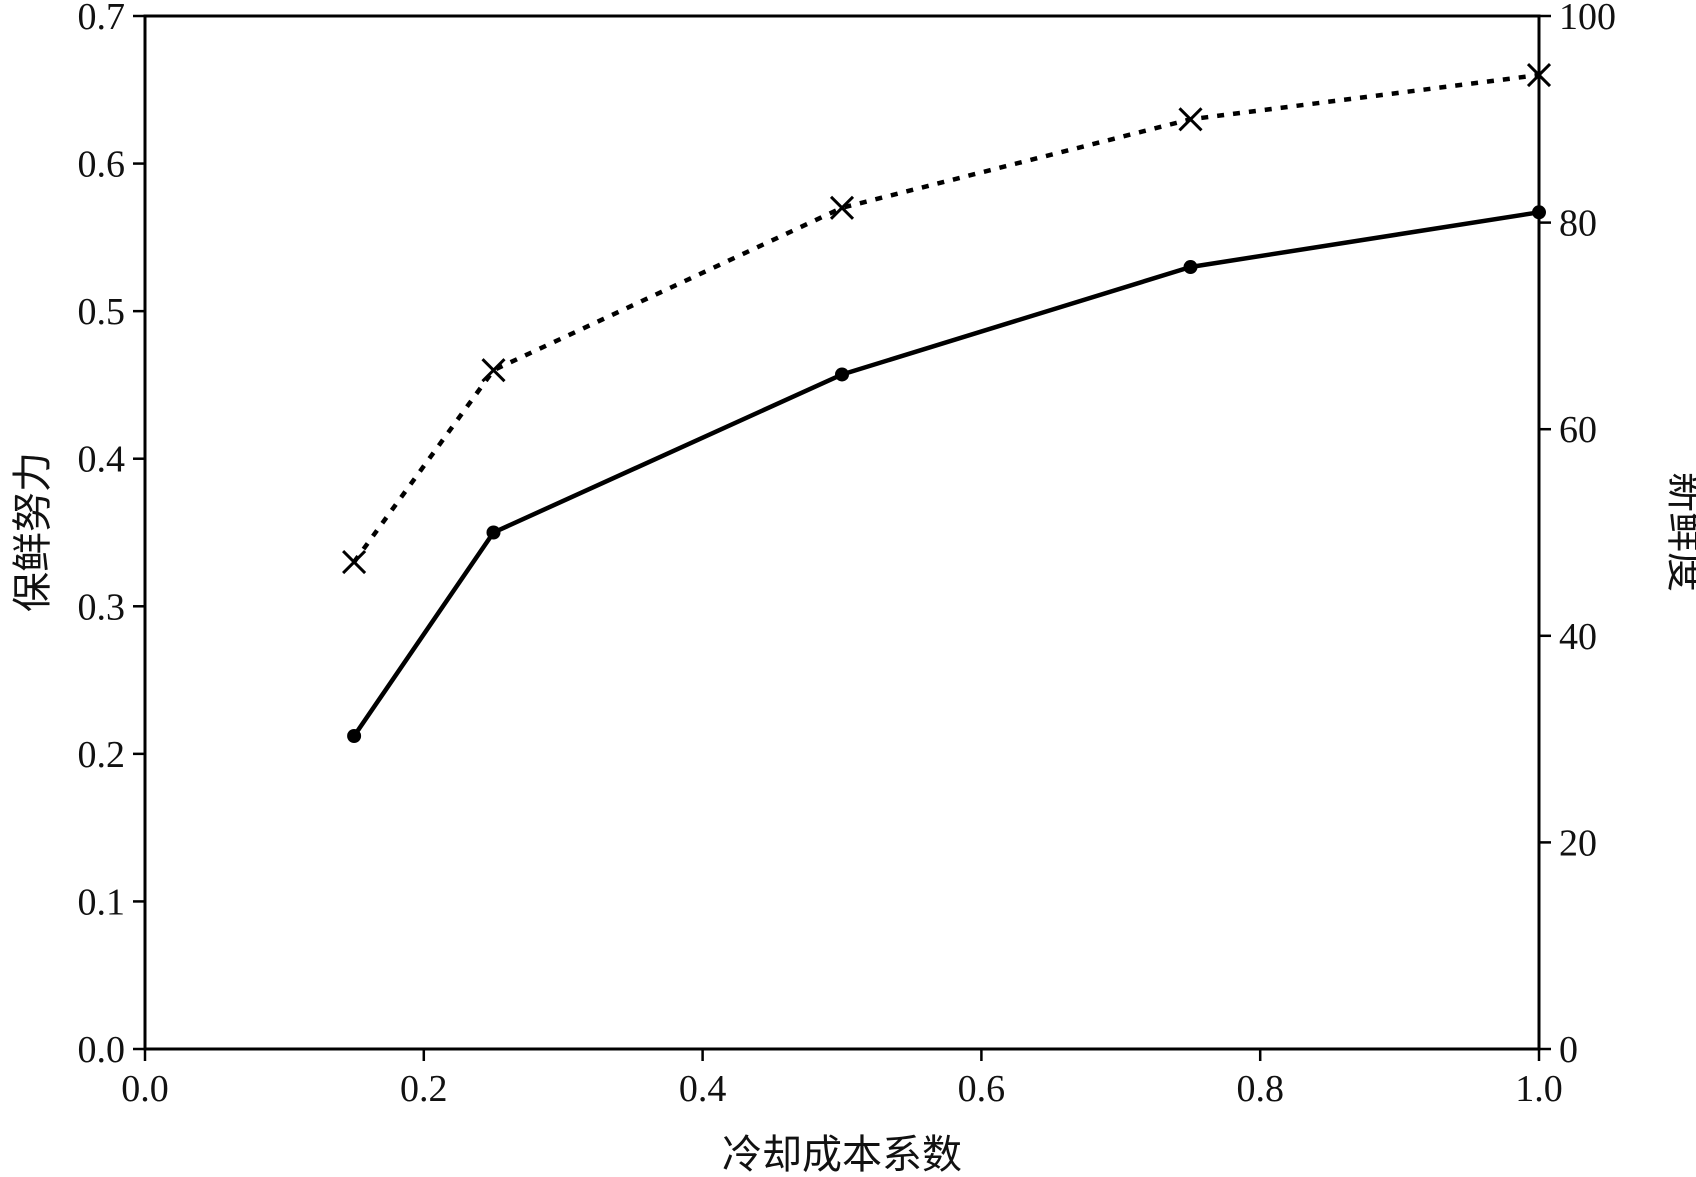  What do you see at coordinates (1577, 535) in the screenshot?
I see `right-y-axis: 0 20 40 60 80 100` at bounding box center [1577, 535].